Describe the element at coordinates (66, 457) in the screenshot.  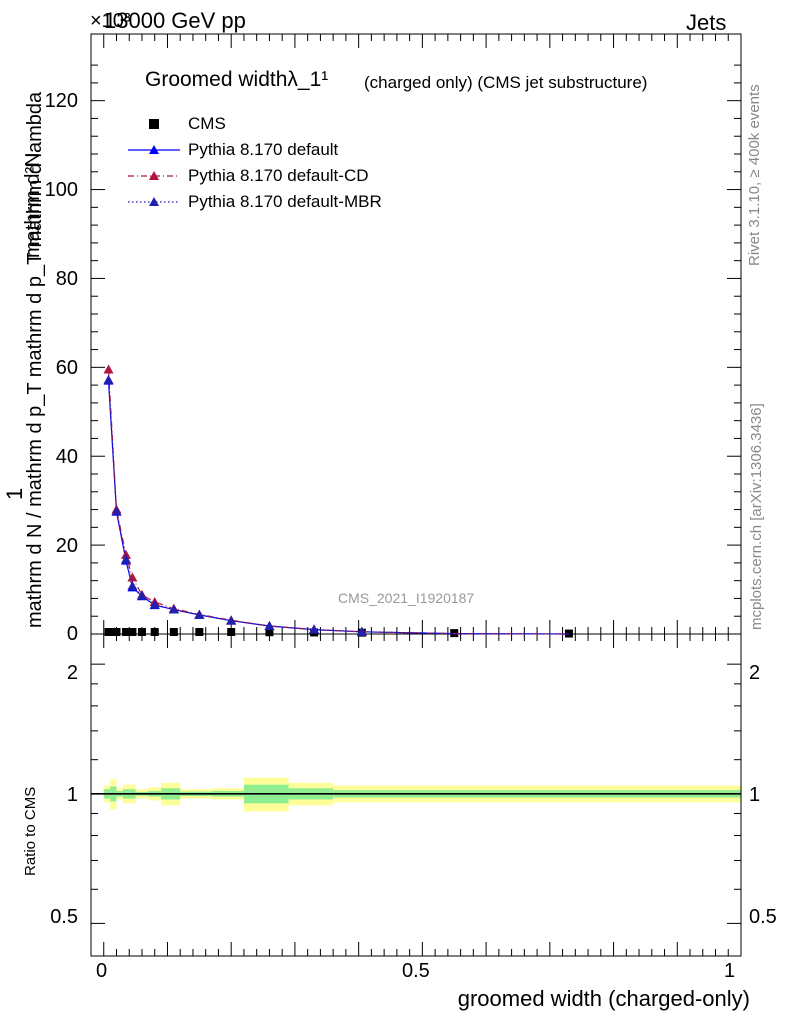
I see `y-tick-label: 40` at that location.